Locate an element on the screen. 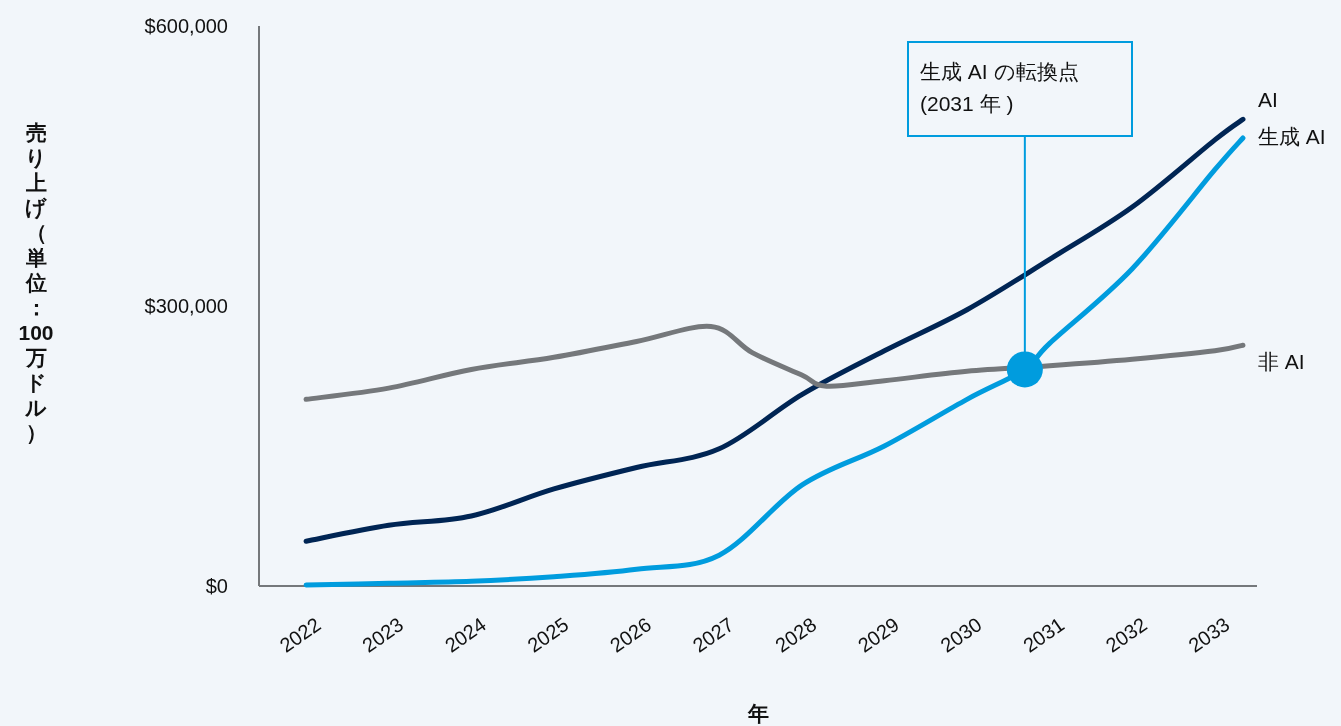  y-tick-label: $600,000 is located at coordinates (186, 26).